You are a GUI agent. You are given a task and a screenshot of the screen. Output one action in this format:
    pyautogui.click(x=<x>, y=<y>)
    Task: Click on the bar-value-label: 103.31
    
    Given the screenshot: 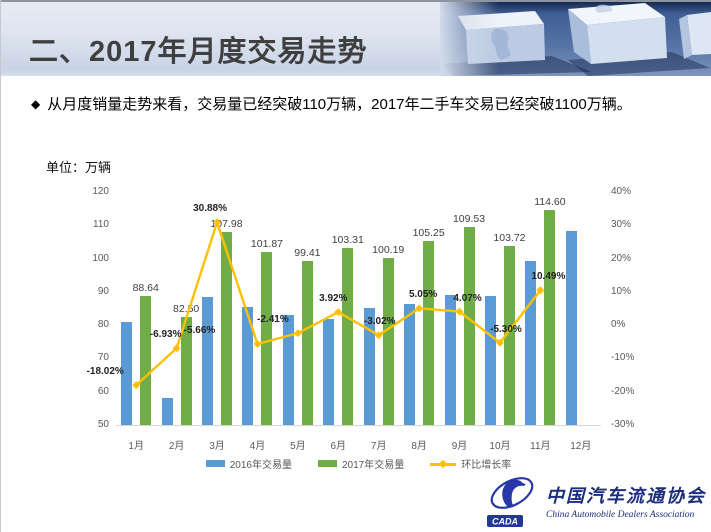 What is the action you would take?
    pyautogui.click(x=347, y=239)
    